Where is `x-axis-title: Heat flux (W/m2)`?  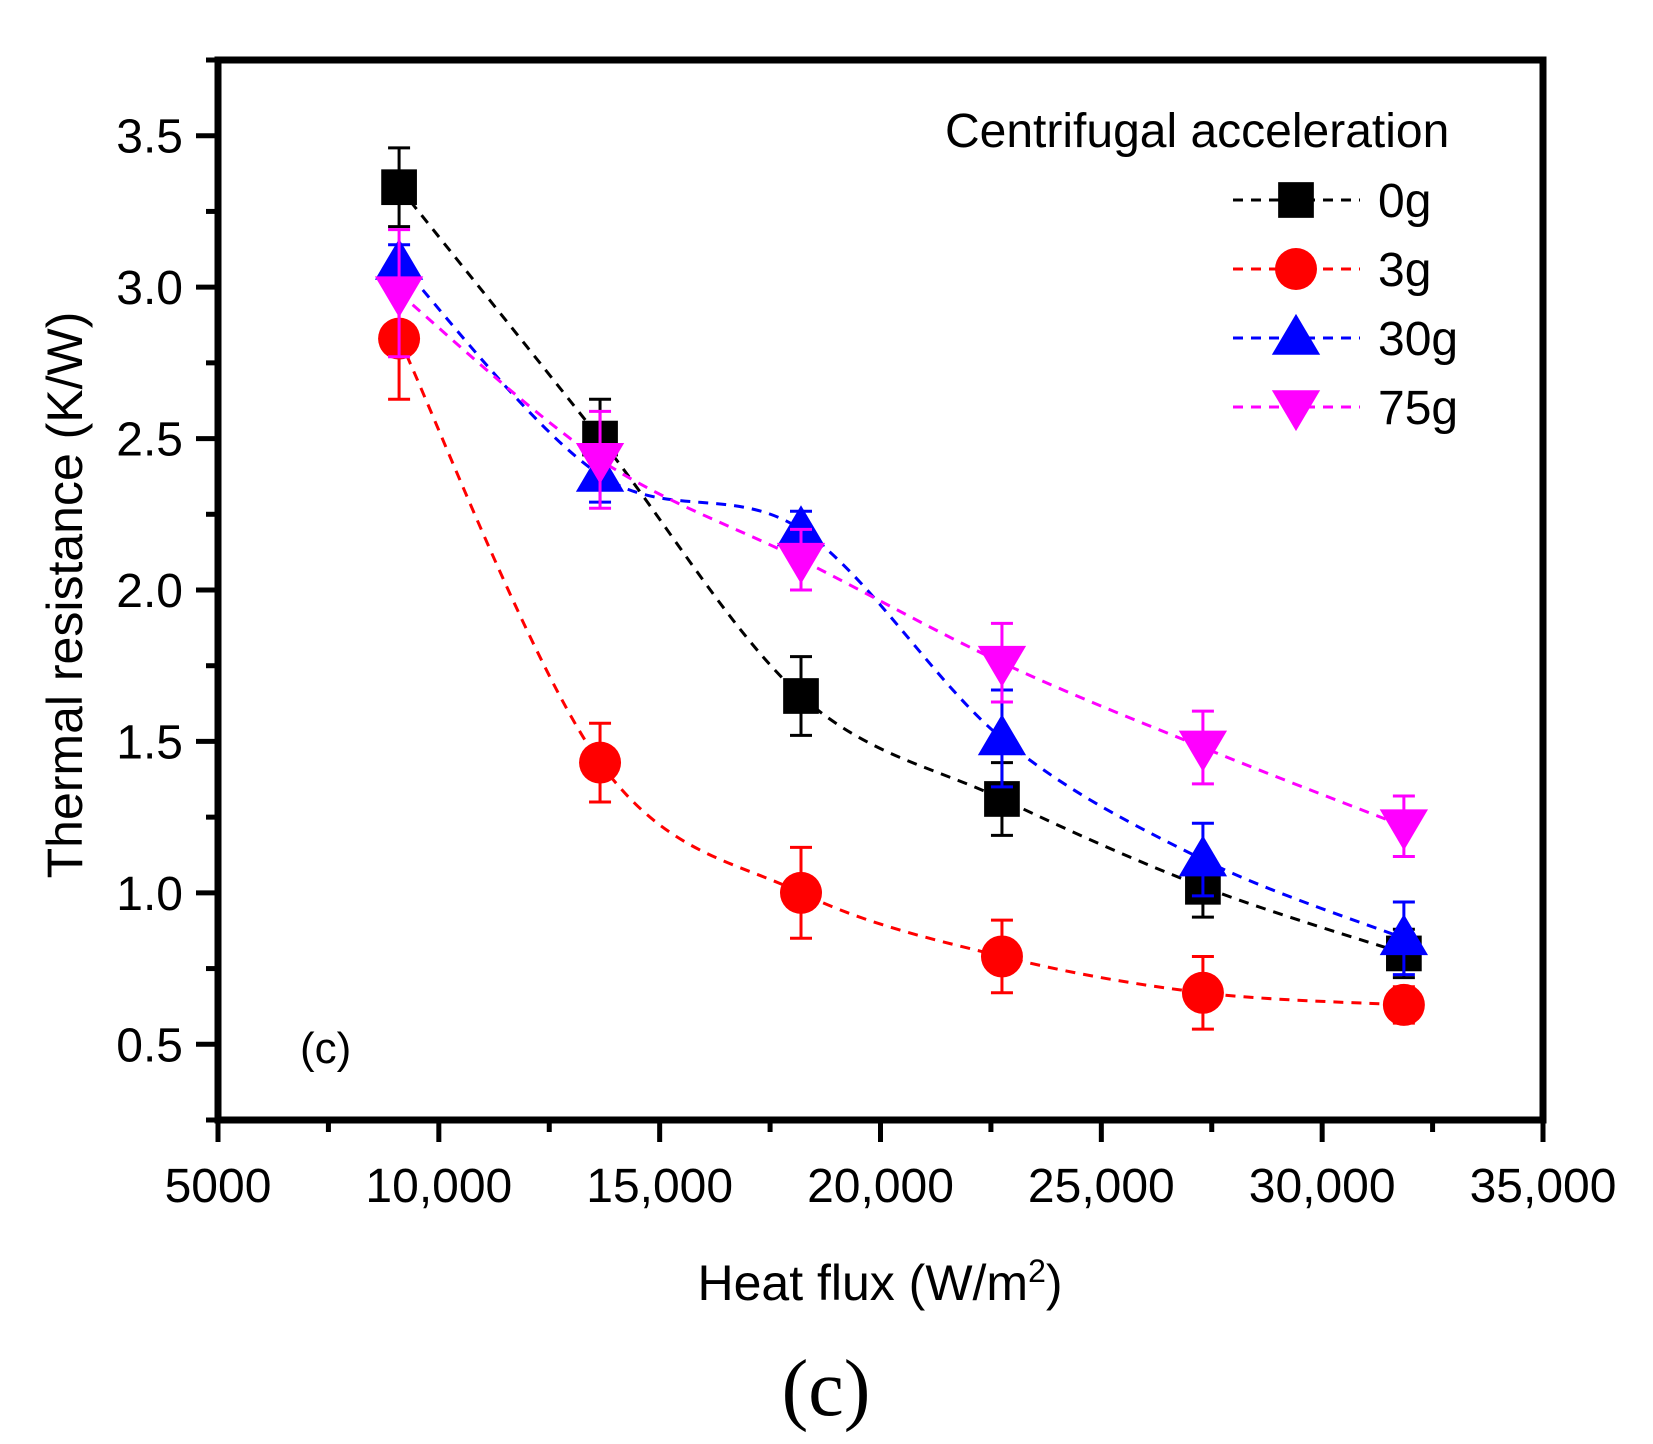 x-axis-title: Heat flux (W/m2) is located at coordinates (879, 1282).